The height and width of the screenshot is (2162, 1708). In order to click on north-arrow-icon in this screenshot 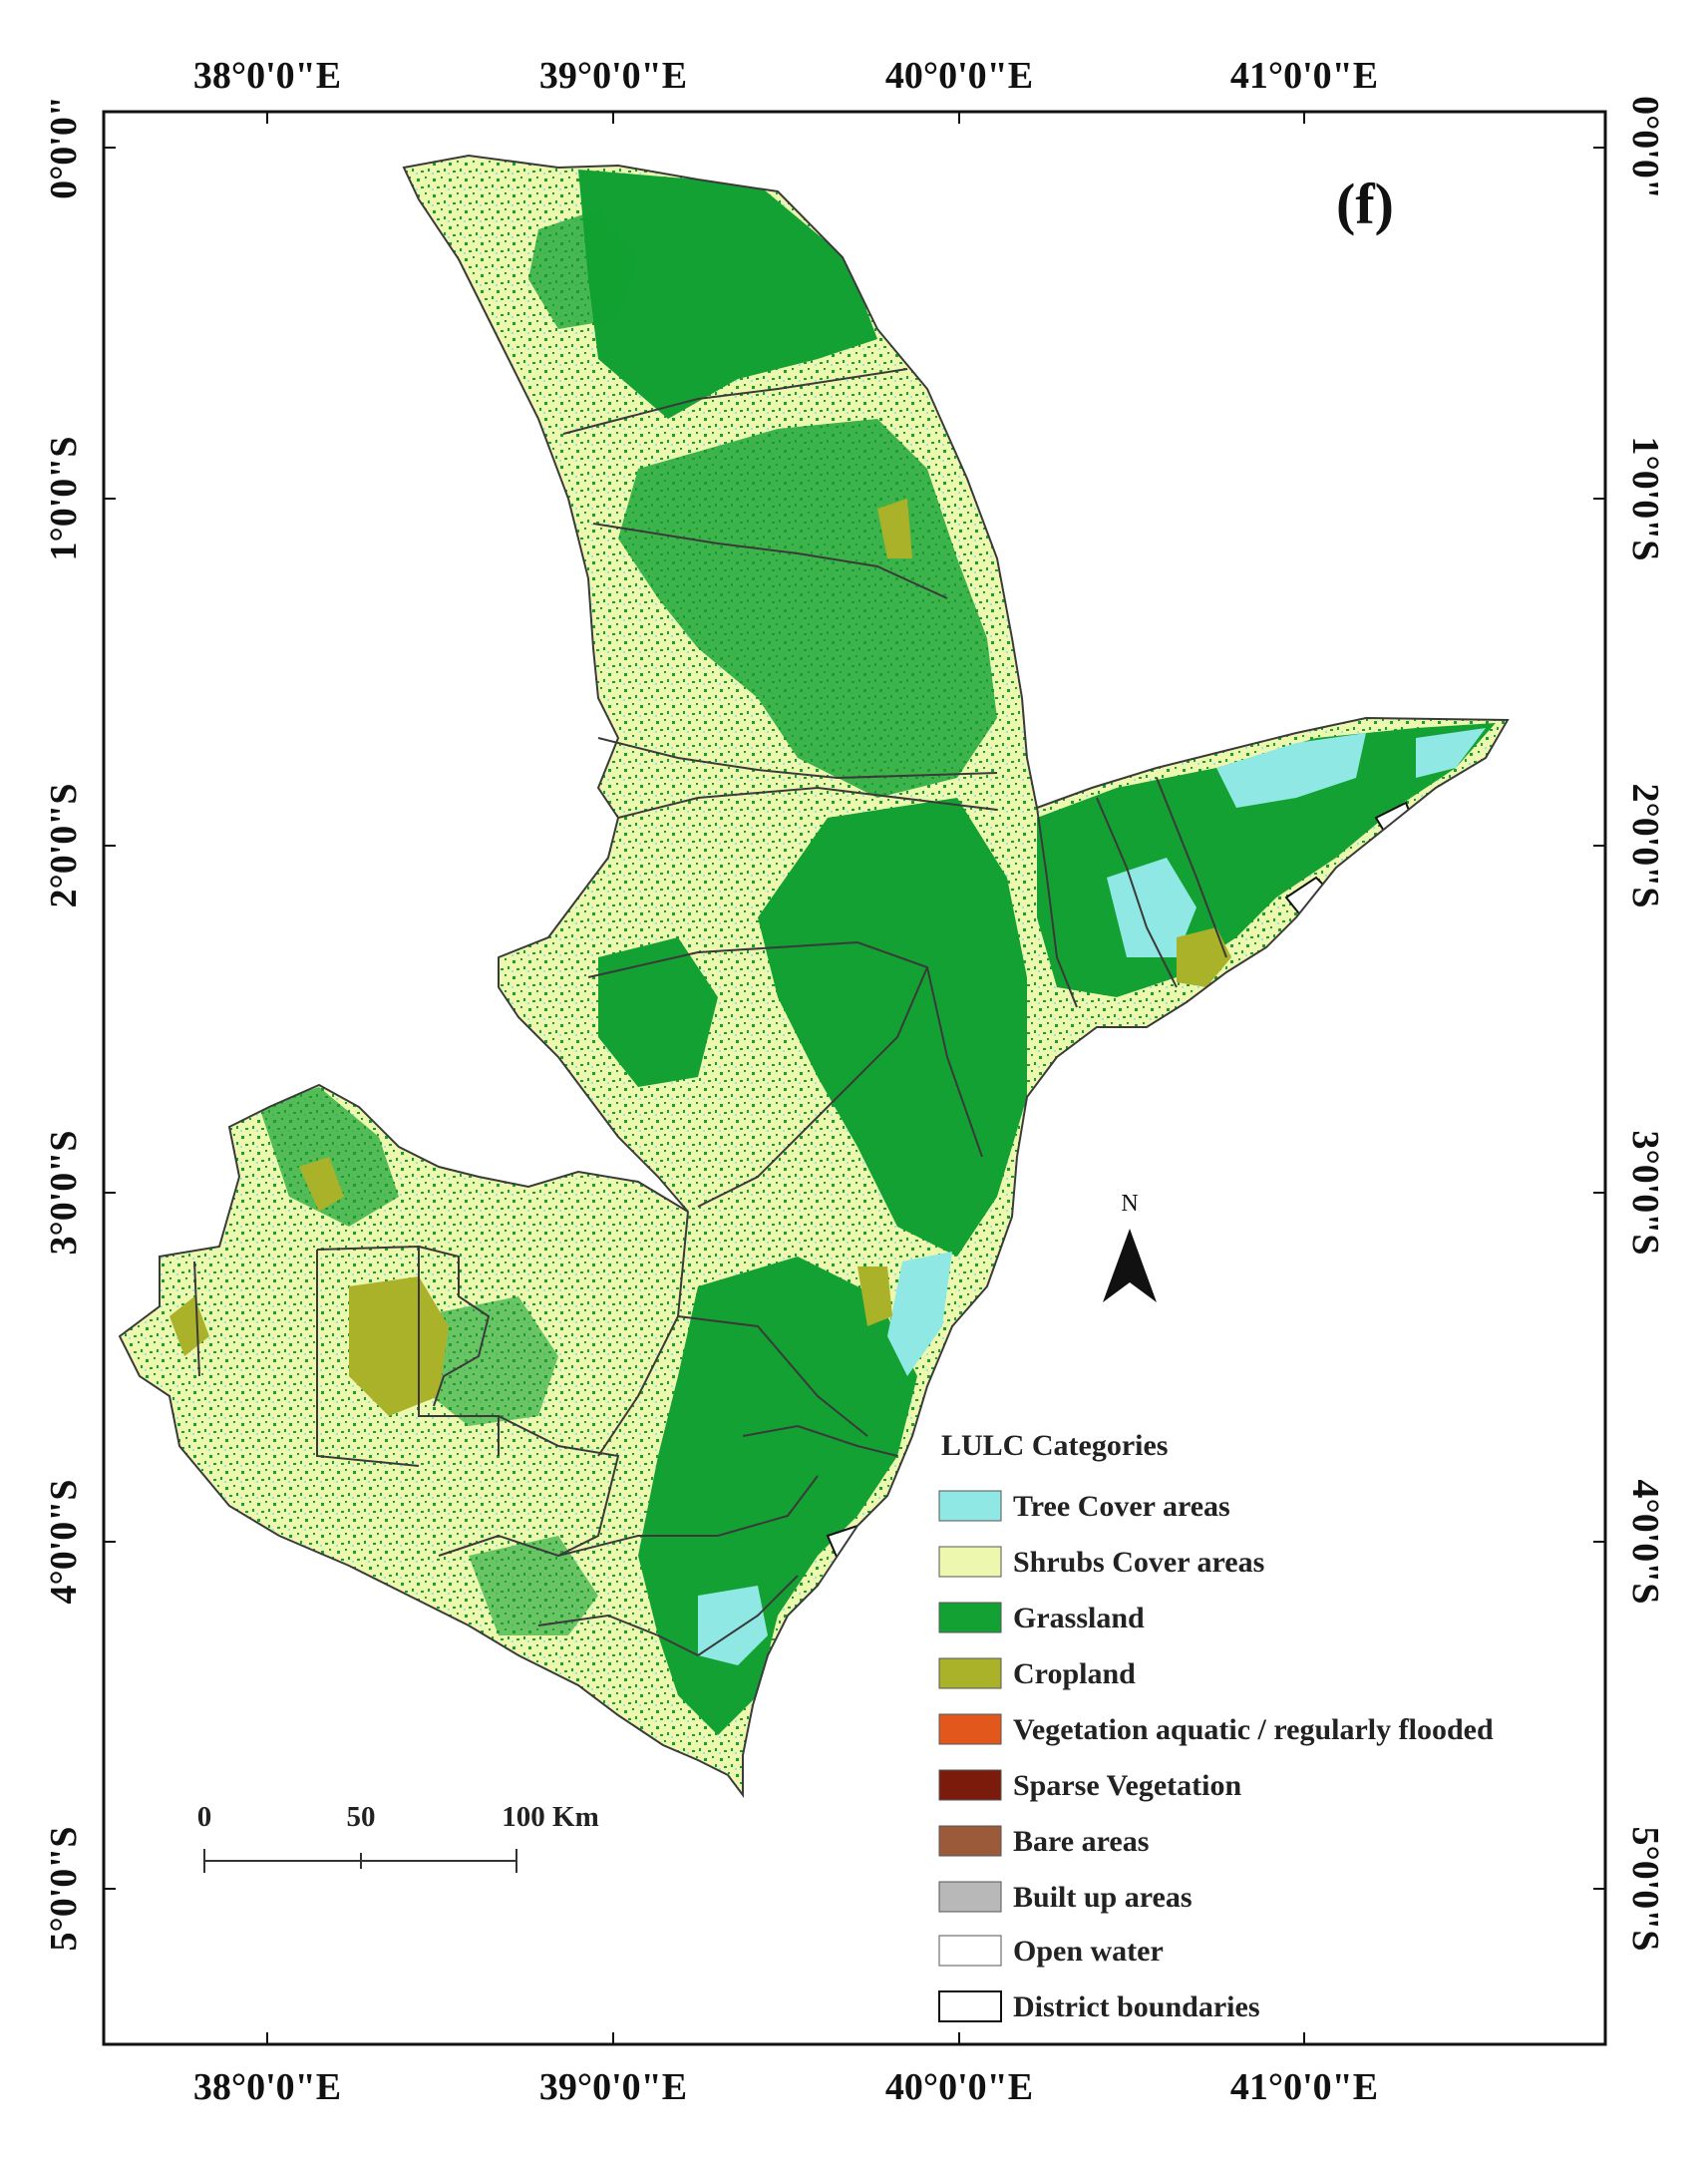, I will do `click(1130, 1265)`.